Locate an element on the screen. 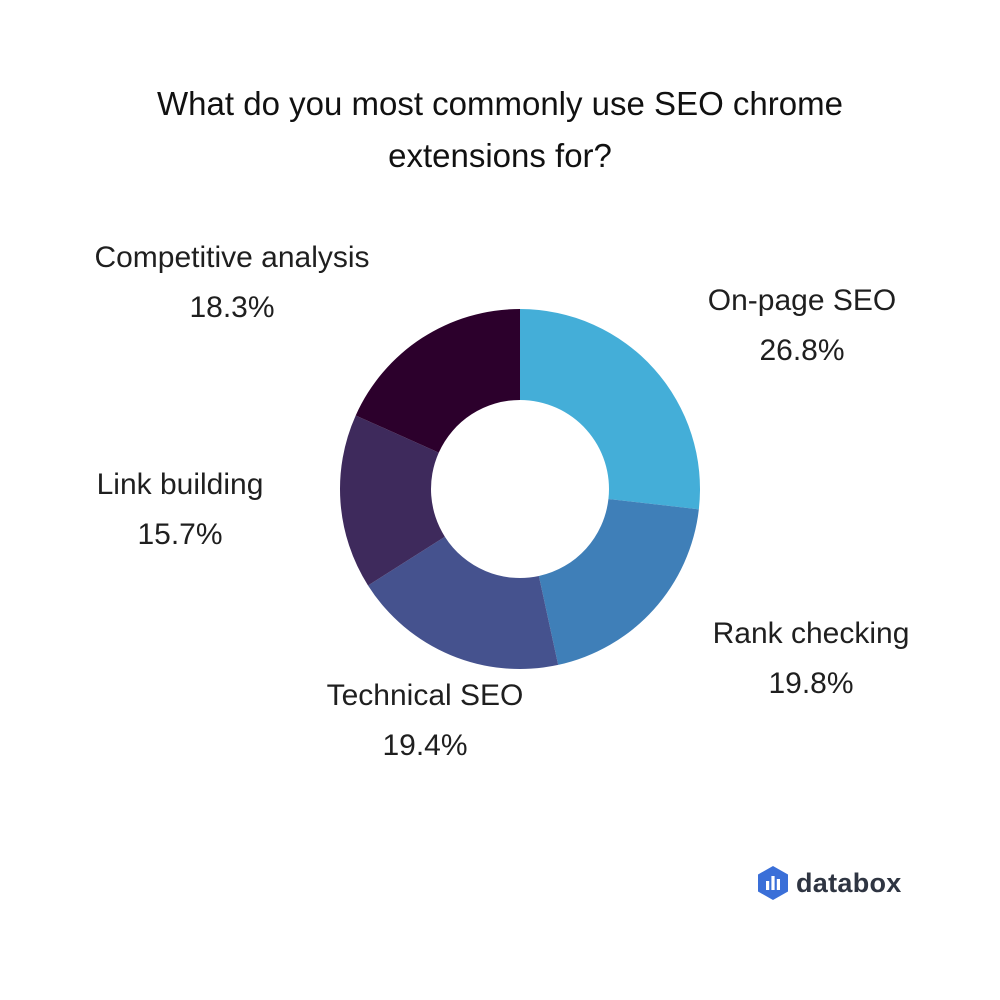 Image resolution: width=1000 pixels, height=1000 pixels. slice-value-technical-seo: 19.4% is located at coordinates (424, 745).